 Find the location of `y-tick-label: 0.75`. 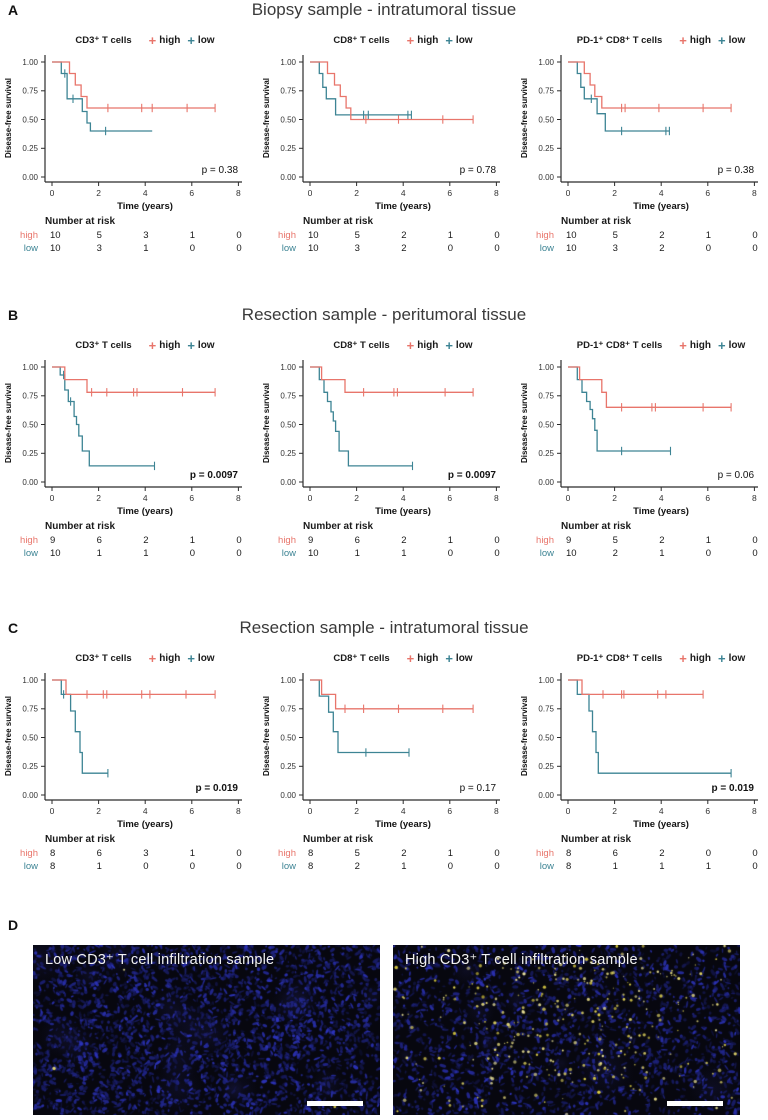

y-tick-label: 0.75 is located at coordinates (288, 396).